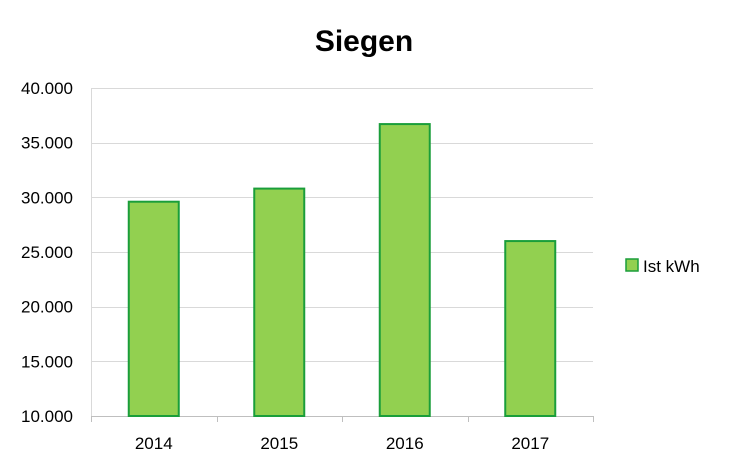 The image size is (729, 469). Describe the element at coordinates (279, 302) in the screenshot. I see `bar-2015` at that location.